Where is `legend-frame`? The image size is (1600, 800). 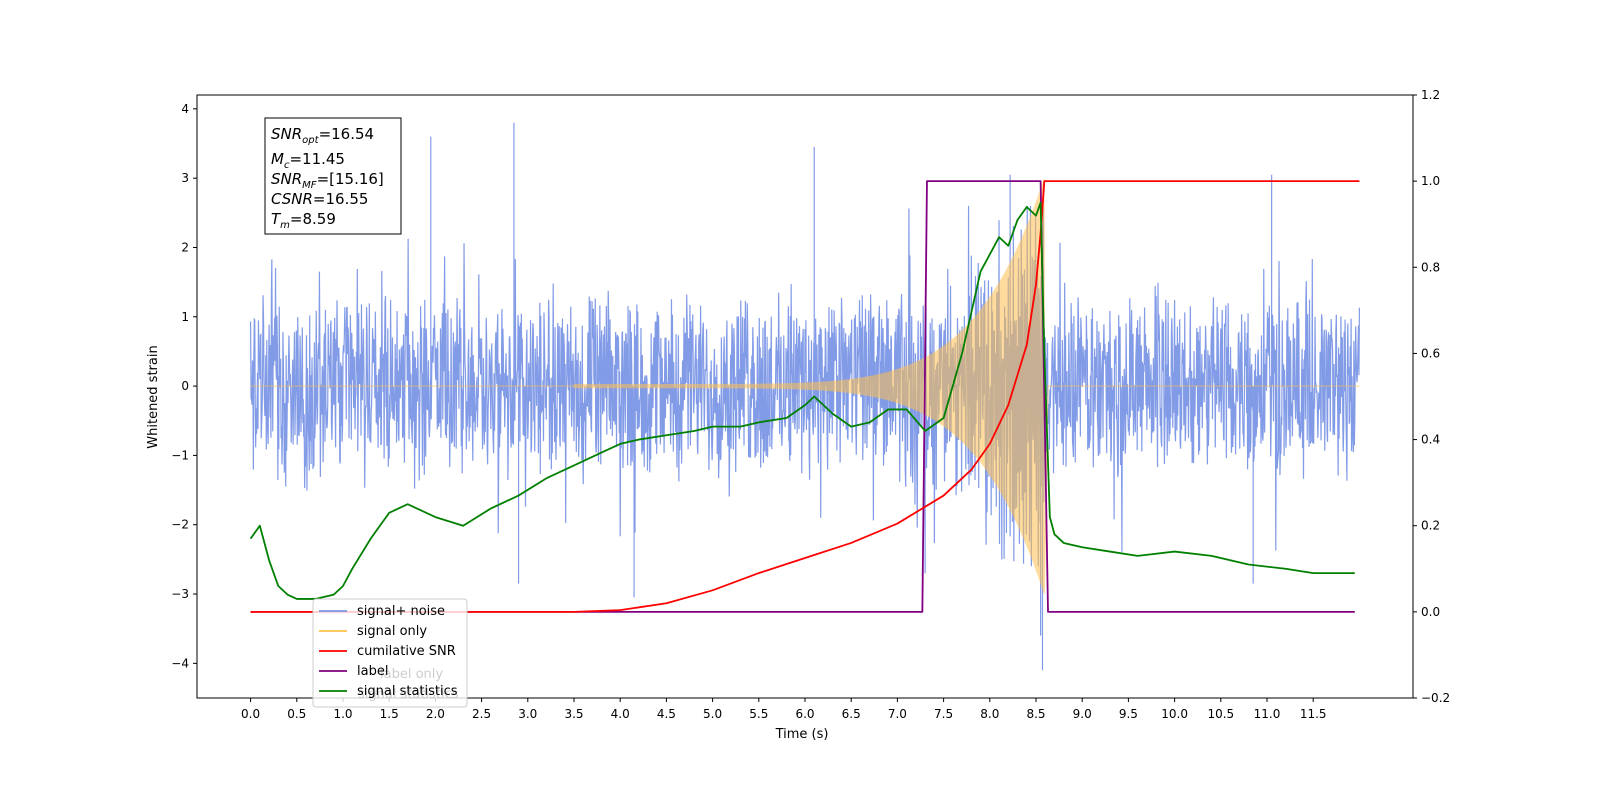
legend-frame is located at coordinates (390, 653).